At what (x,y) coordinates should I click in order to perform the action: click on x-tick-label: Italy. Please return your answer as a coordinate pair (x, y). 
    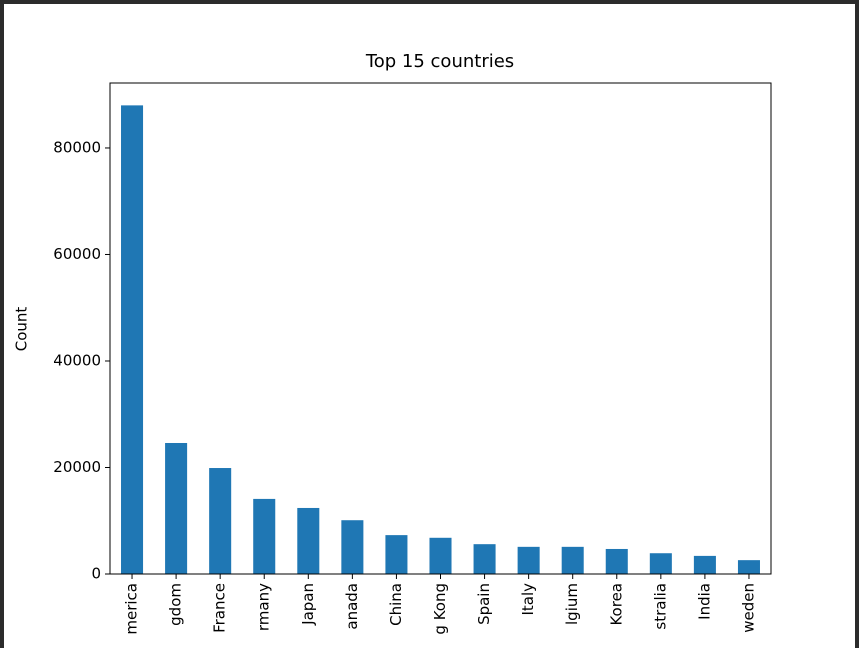
    Looking at the image, I should click on (528, 599).